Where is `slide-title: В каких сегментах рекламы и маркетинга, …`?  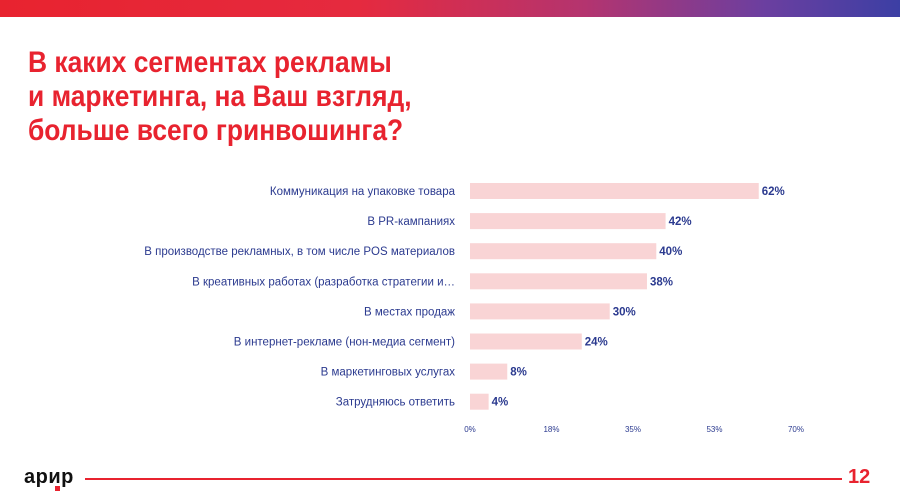
slide-title: В каких сегментах рекламы и маркетинга, … is located at coordinates (274, 97).